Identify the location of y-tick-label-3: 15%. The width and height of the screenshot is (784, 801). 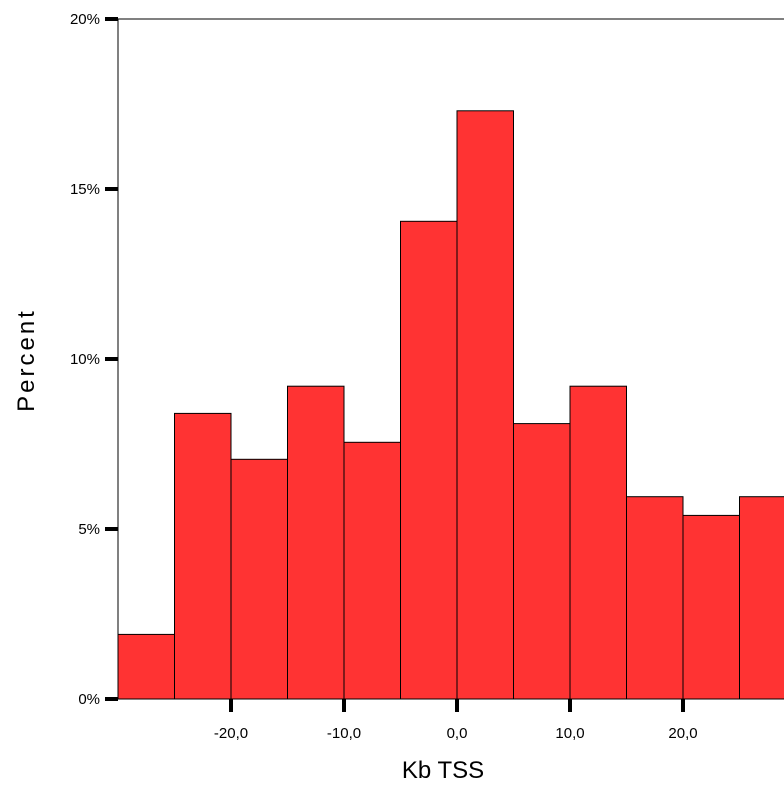
(85, 189).